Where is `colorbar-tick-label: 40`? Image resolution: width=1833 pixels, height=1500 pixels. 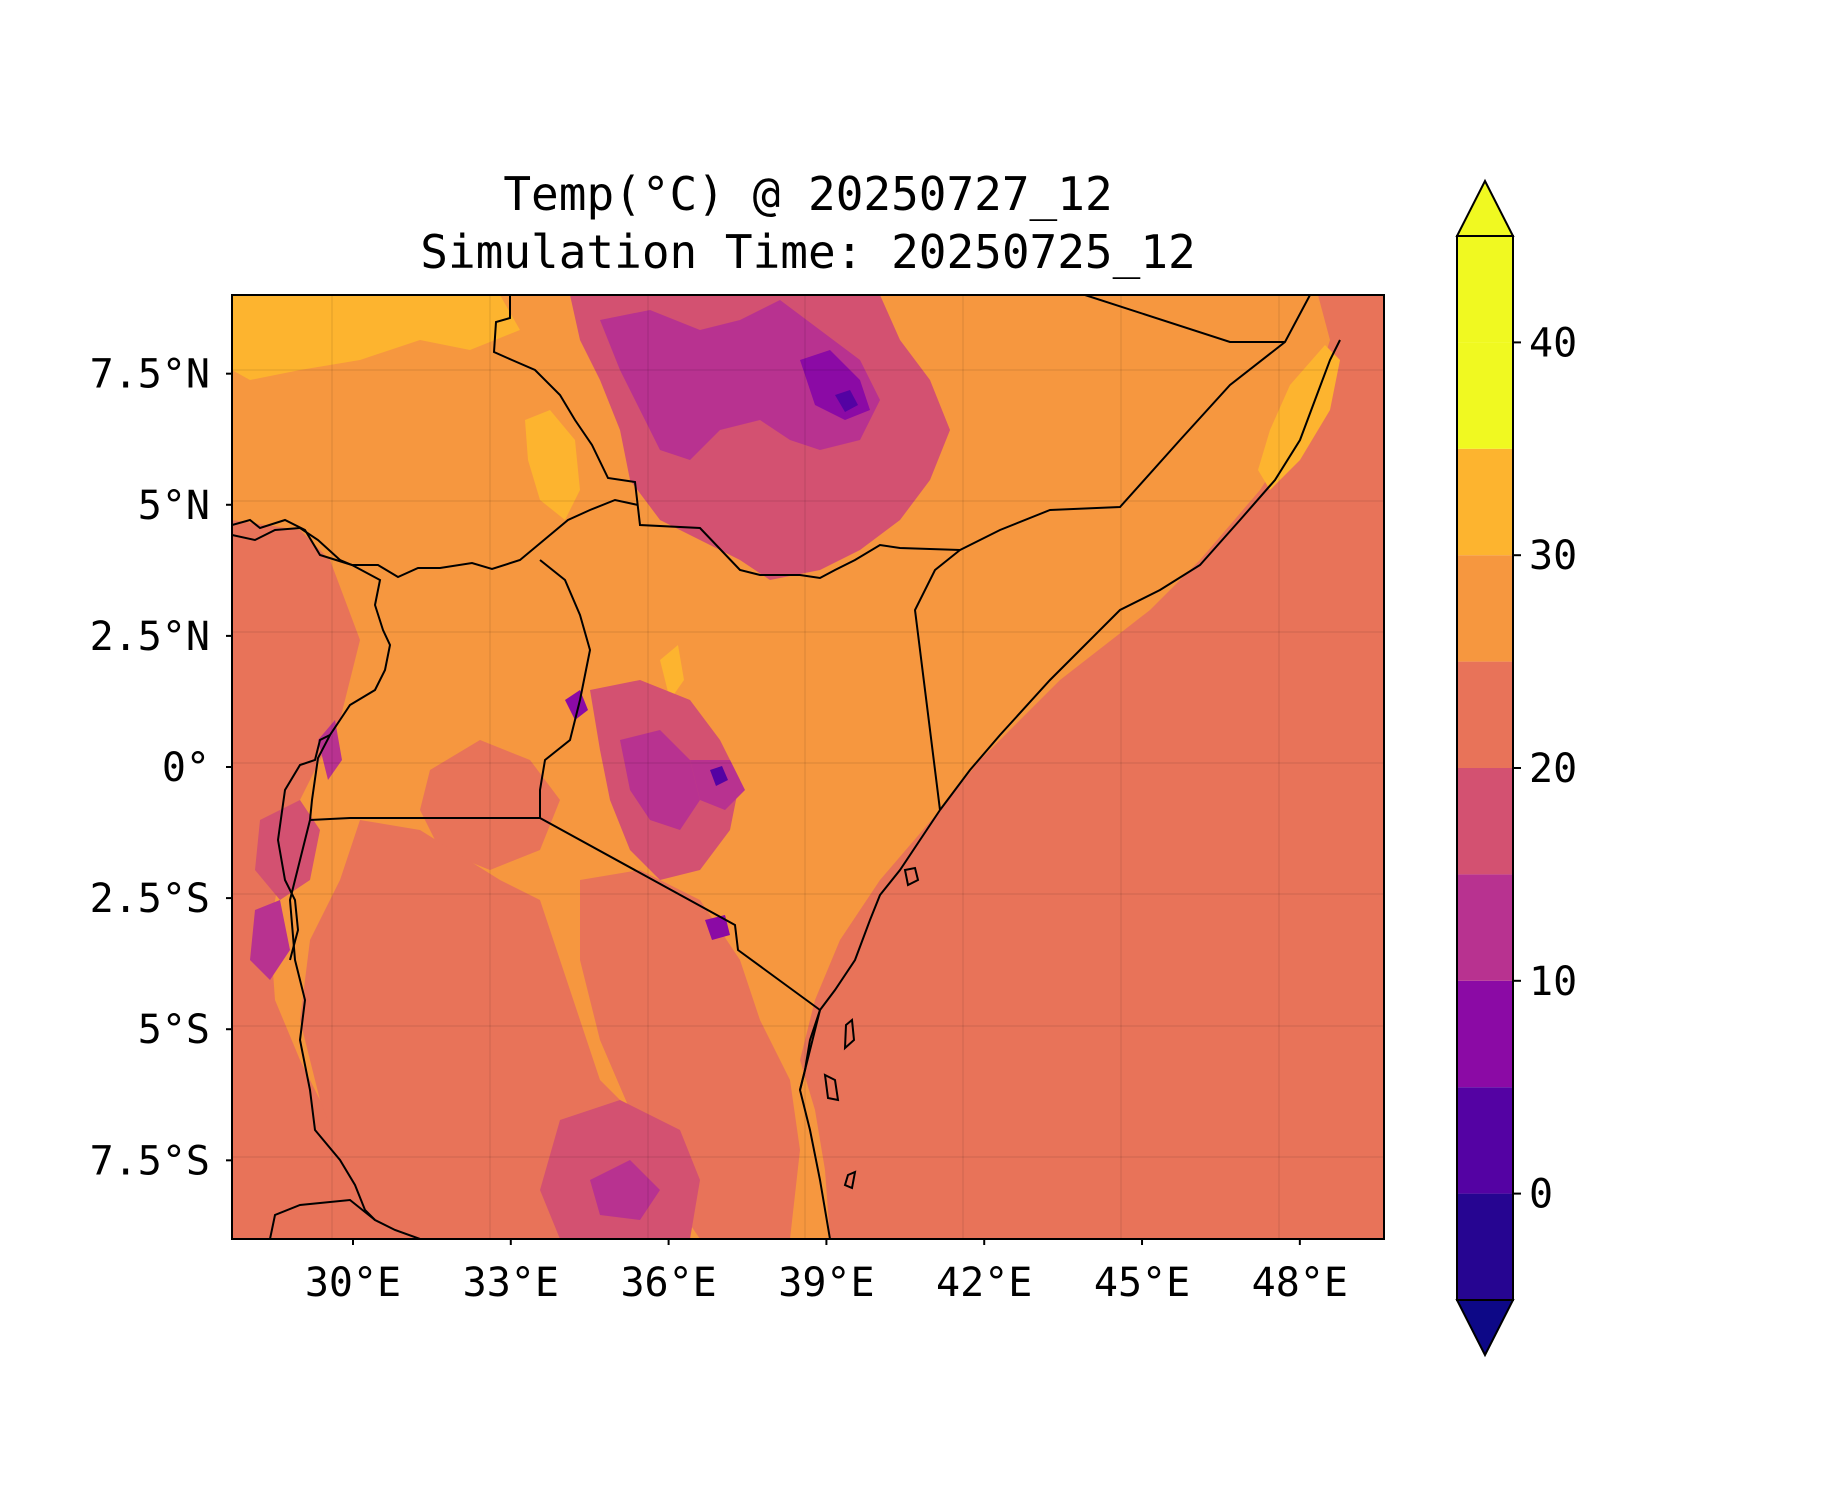 colorbar-tick-label: 40 is located at coordinates (1553, 343).